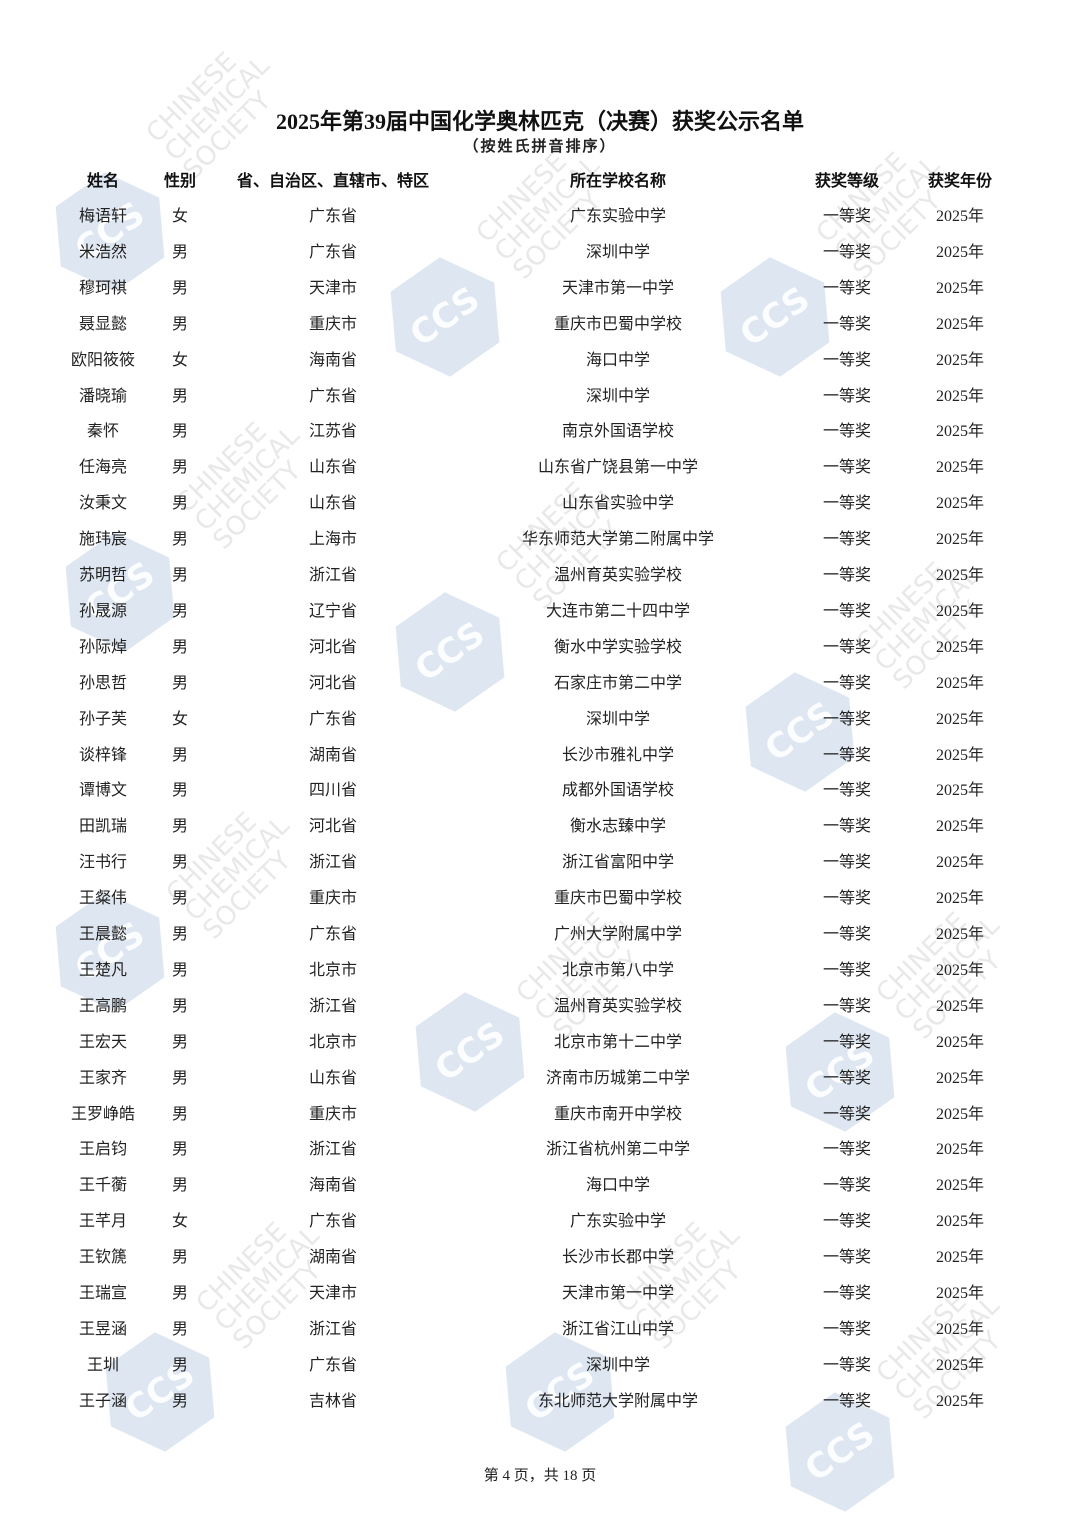 This screenshot has width=1080, height=1529. What do you see at coordinates (103, 468) in the screenshot?
I see `cell-name: 任海亮` at bounding box center [103, 468].